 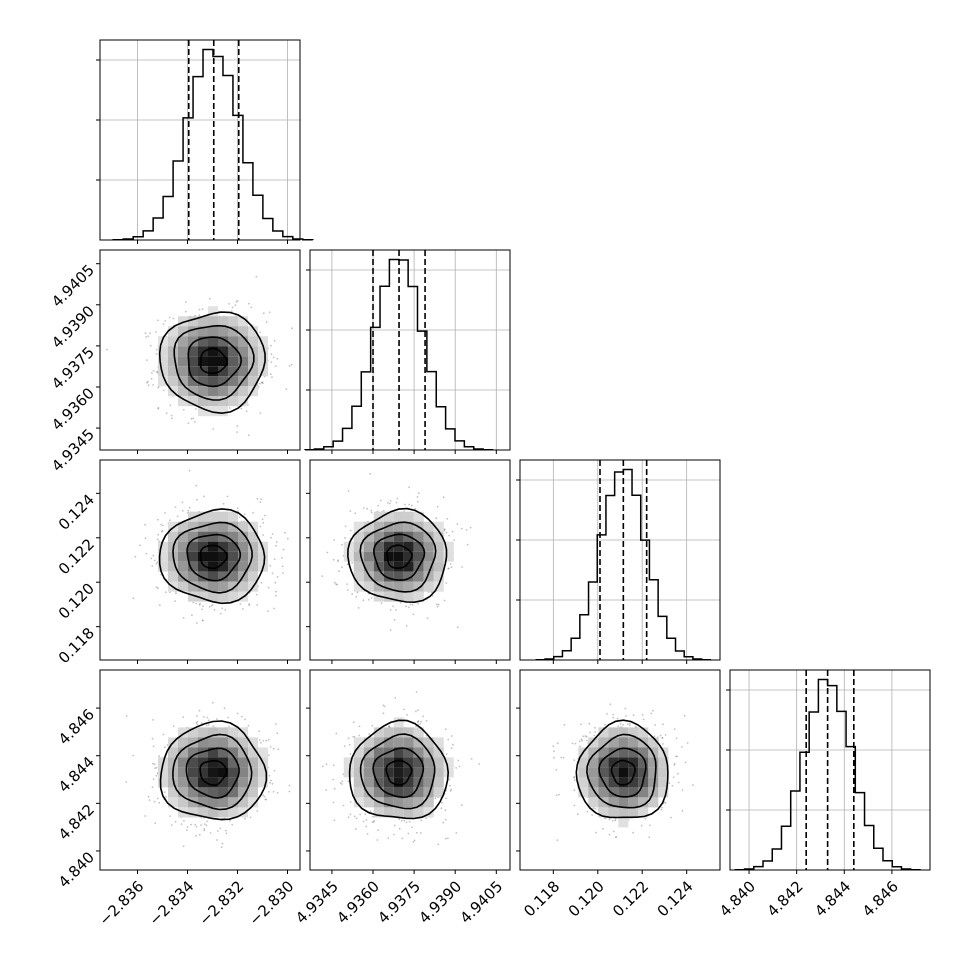 I want to click on x-tick-label-1-0: 4.9345, so click(x=317, y=902).